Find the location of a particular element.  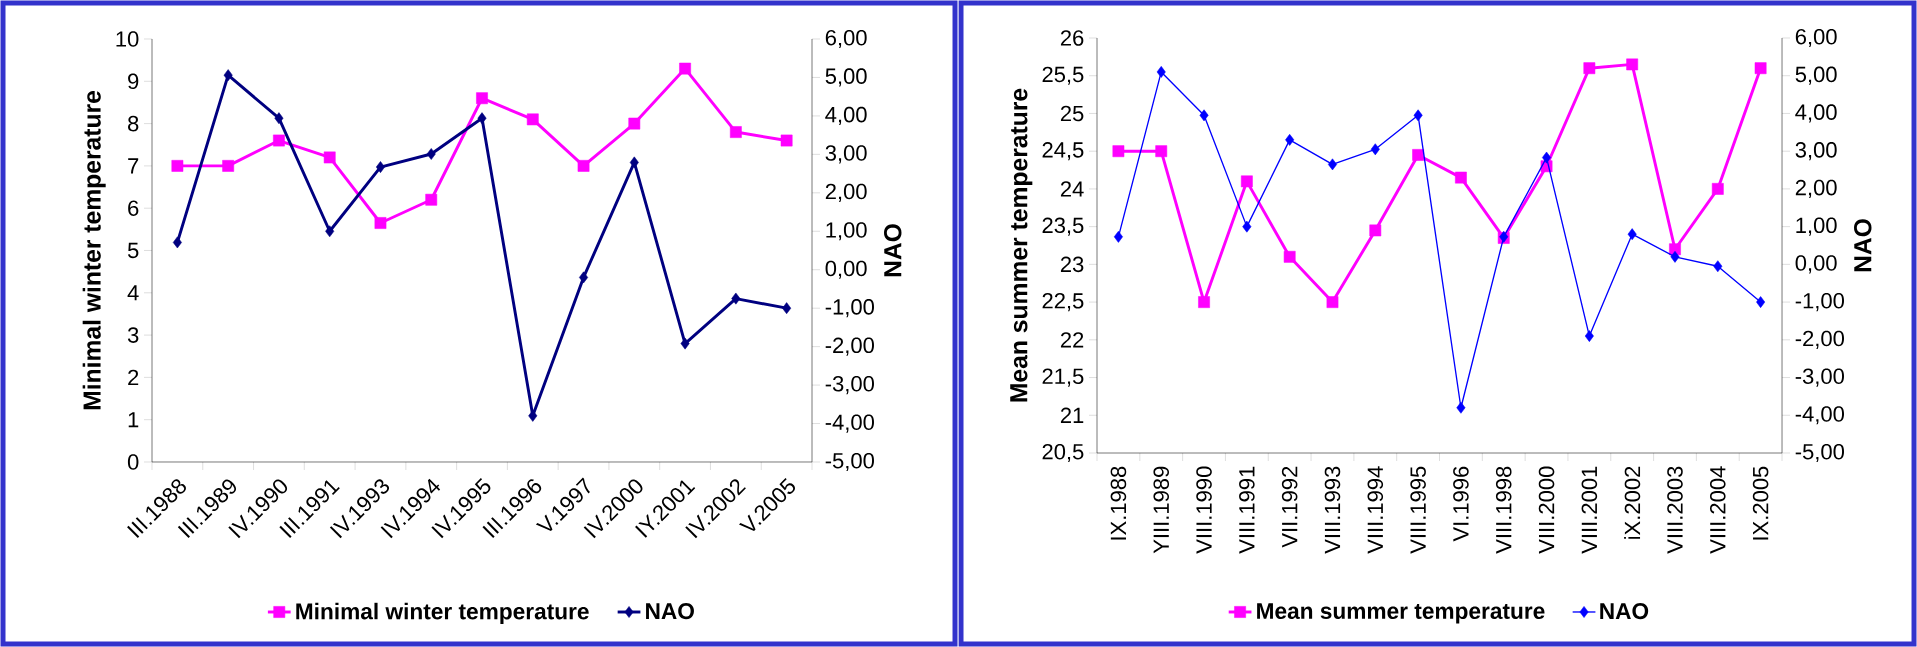

x-tick-label: iX.2002 is located at coordinates (1632, 502).